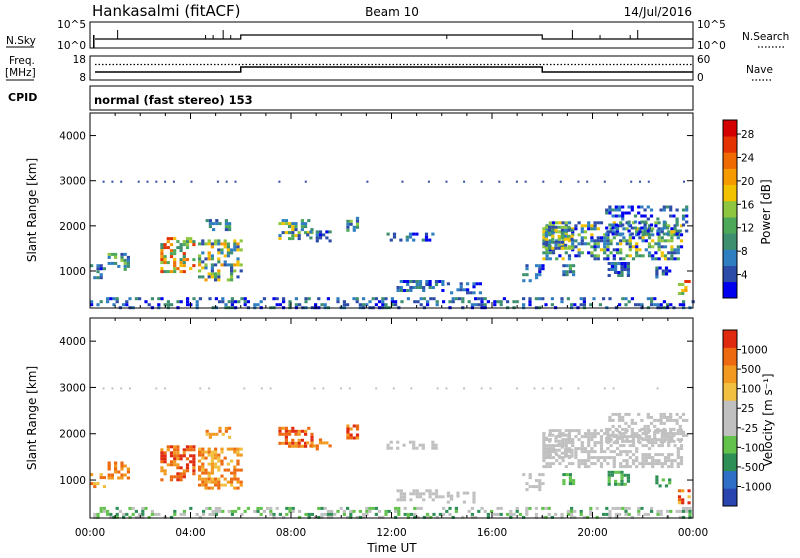 This screenshot has width=800, height=558. Describe the element at coordinates (744, 276) in the screenshot. I see `colorbar-tick-label: 4` at that location.